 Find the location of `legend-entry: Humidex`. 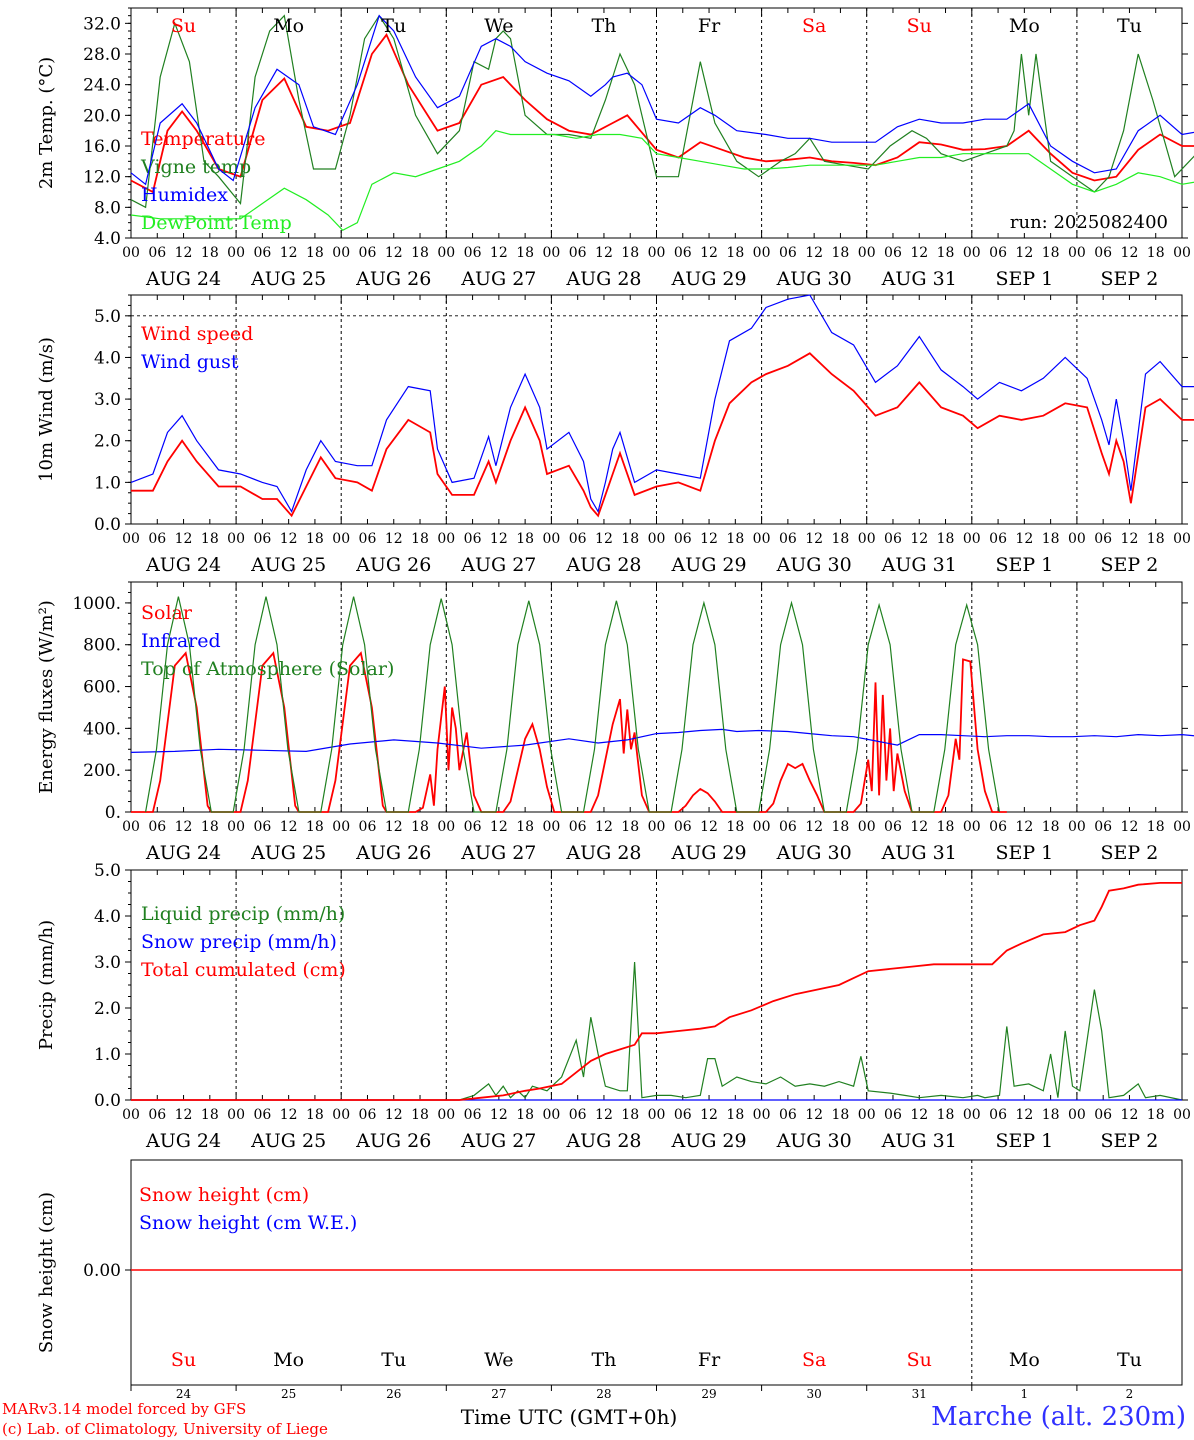

legend-entry: Humidex is located at coordinates (184, 195).